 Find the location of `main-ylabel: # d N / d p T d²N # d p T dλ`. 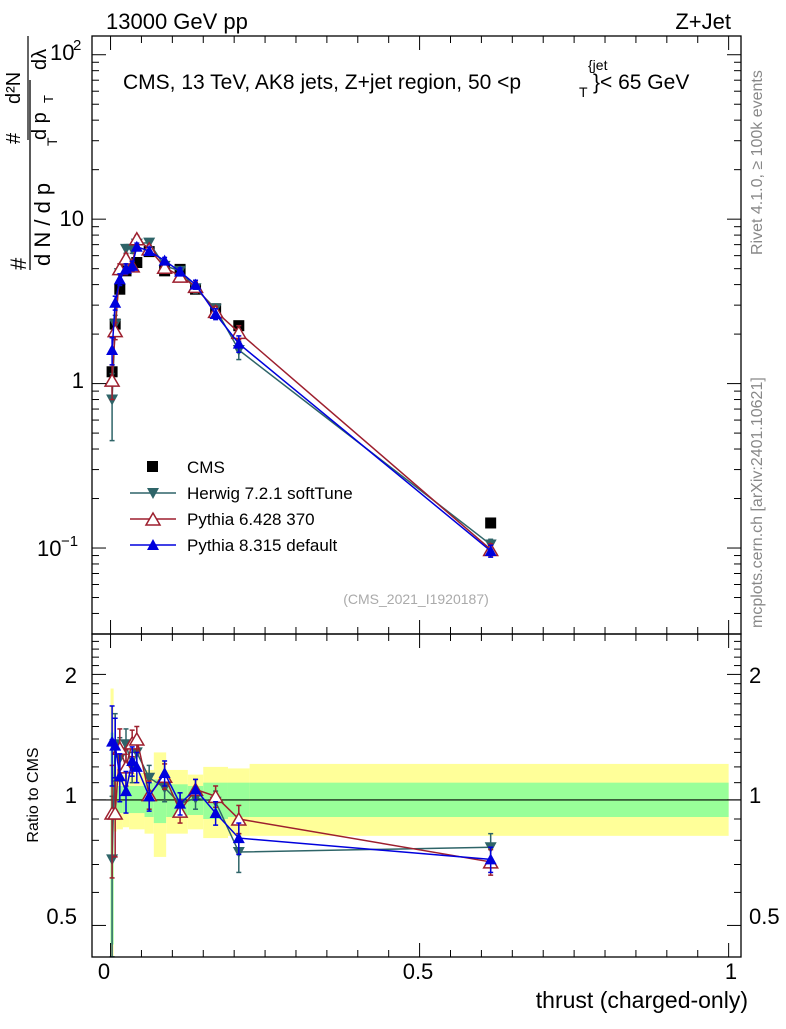

main-ylabel: # d N / d p T d²N # d p T dλ is located at coordinates (31, 153).